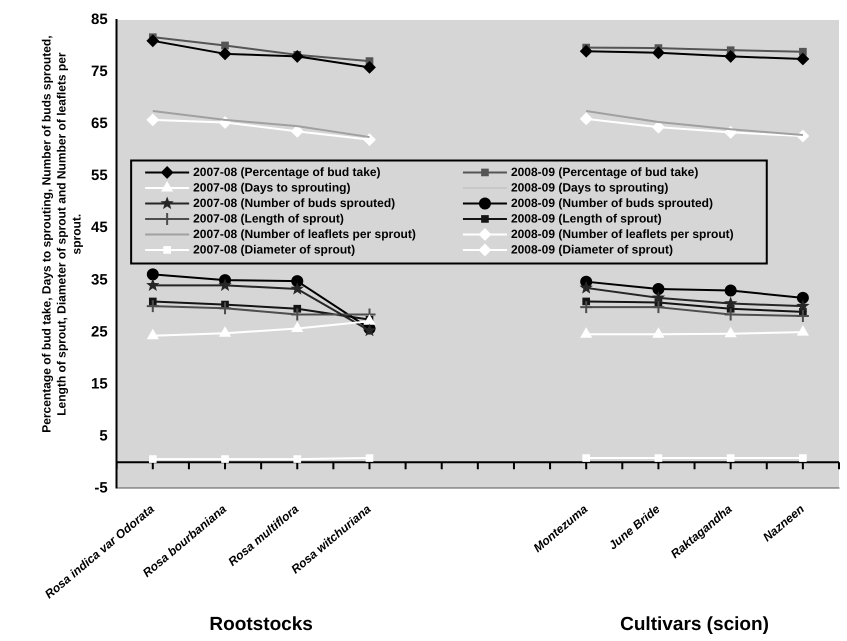 Image resolution: width=847 pixels, height=641 pixels. I want to click on legend-label: 2007-08 (Diameter of sprout), so click(274, 249).